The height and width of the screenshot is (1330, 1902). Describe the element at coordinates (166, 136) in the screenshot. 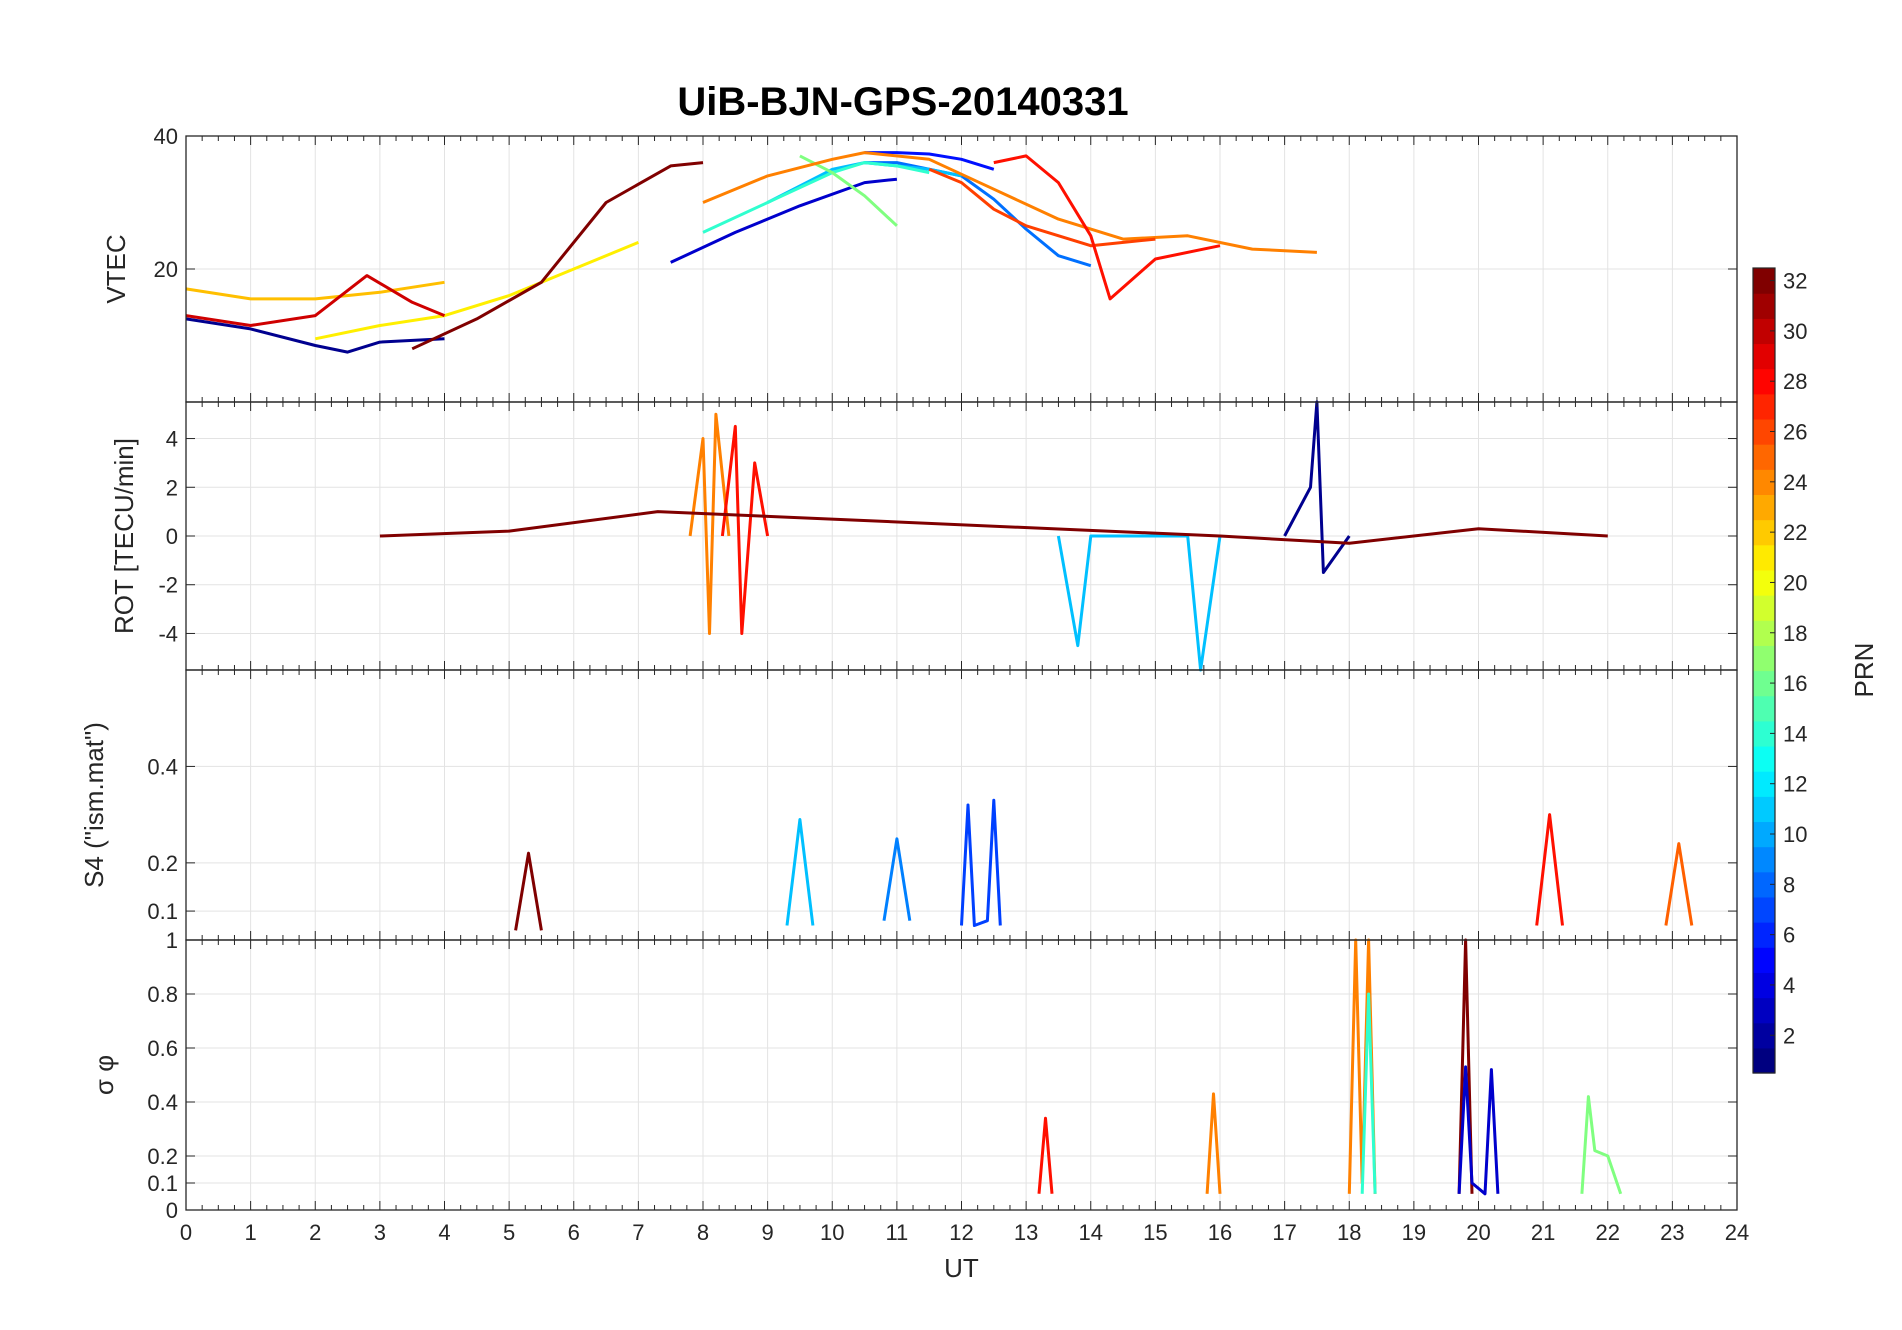

I see `y-tick-label: 40` at that location.